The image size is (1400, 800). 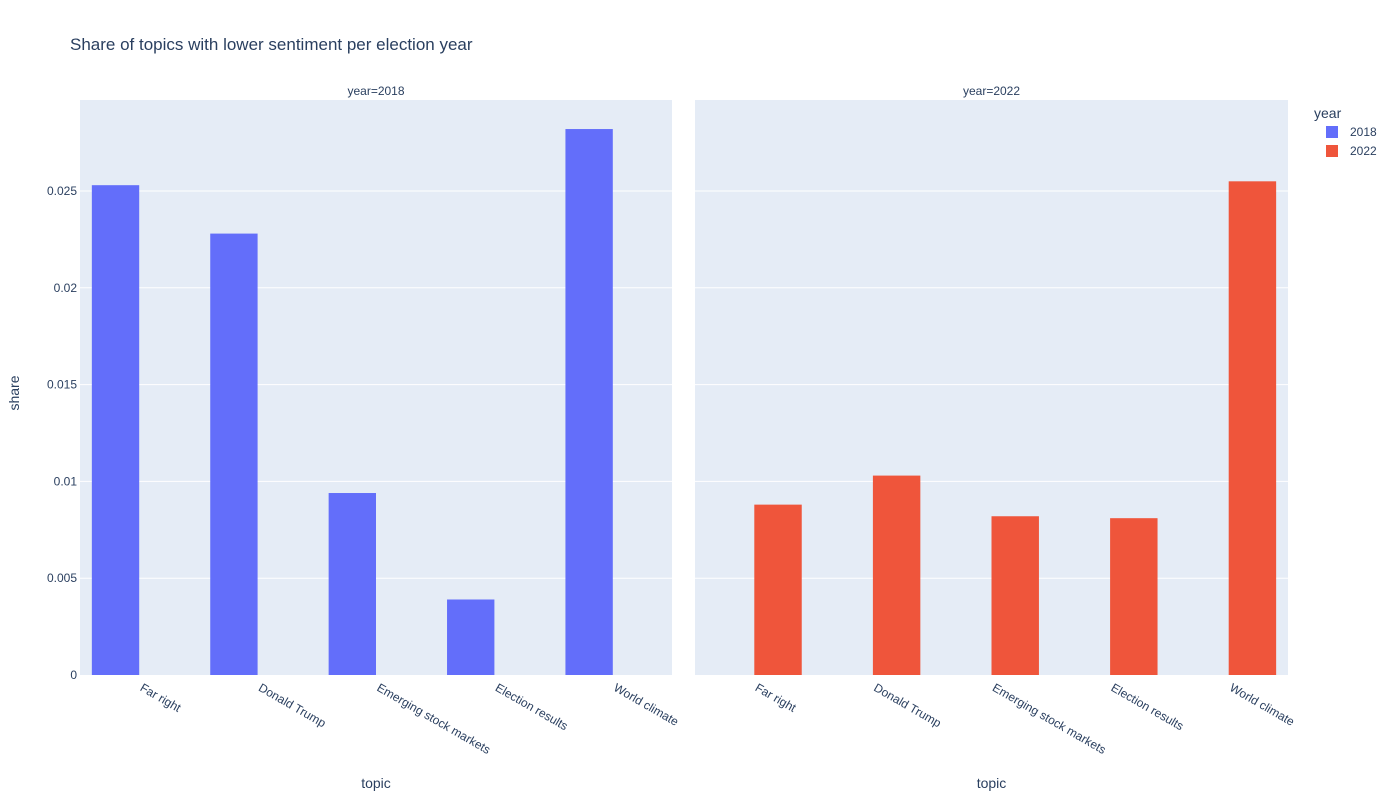 I want to click on y-tick-label: 0.01, so click(x=66, y=481).